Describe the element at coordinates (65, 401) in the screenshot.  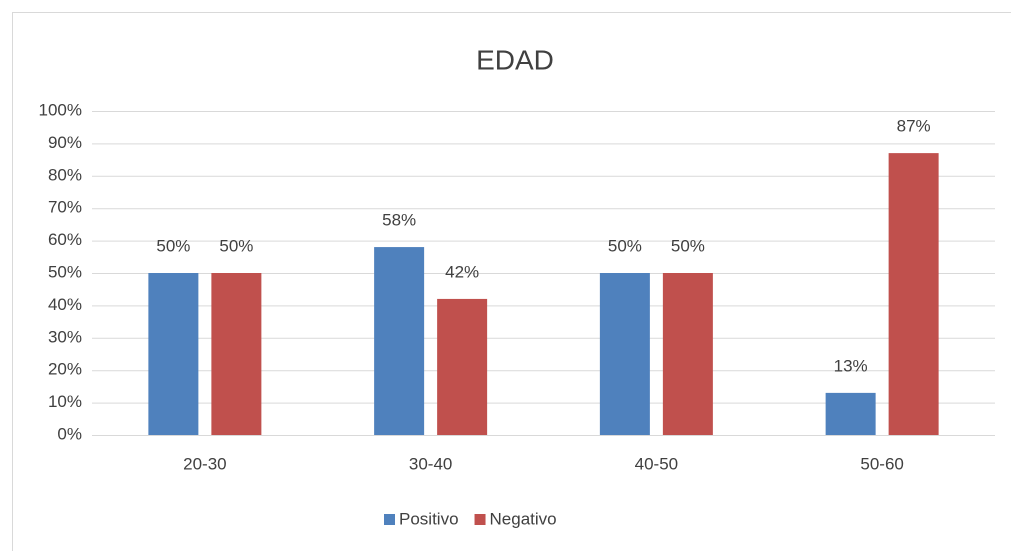
I see `y-tick-label: 10%` at that location.